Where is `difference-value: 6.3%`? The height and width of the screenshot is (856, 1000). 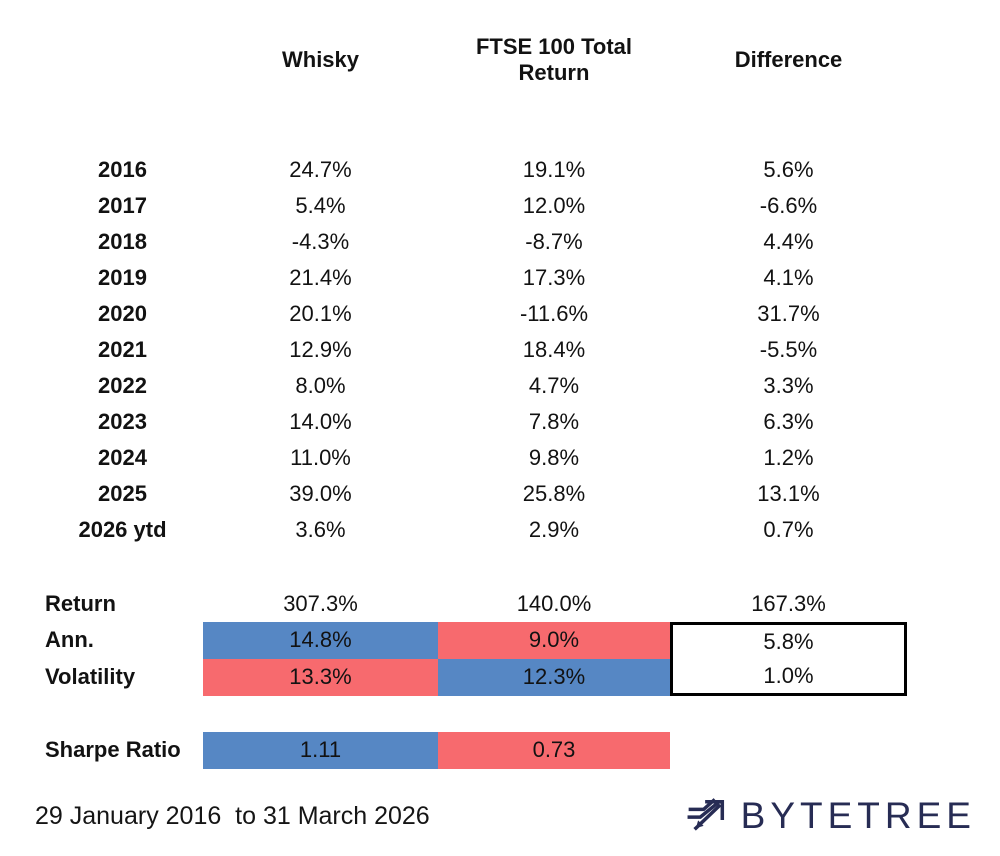
difference-value: 6.3% is located at coordinates (788, 421).